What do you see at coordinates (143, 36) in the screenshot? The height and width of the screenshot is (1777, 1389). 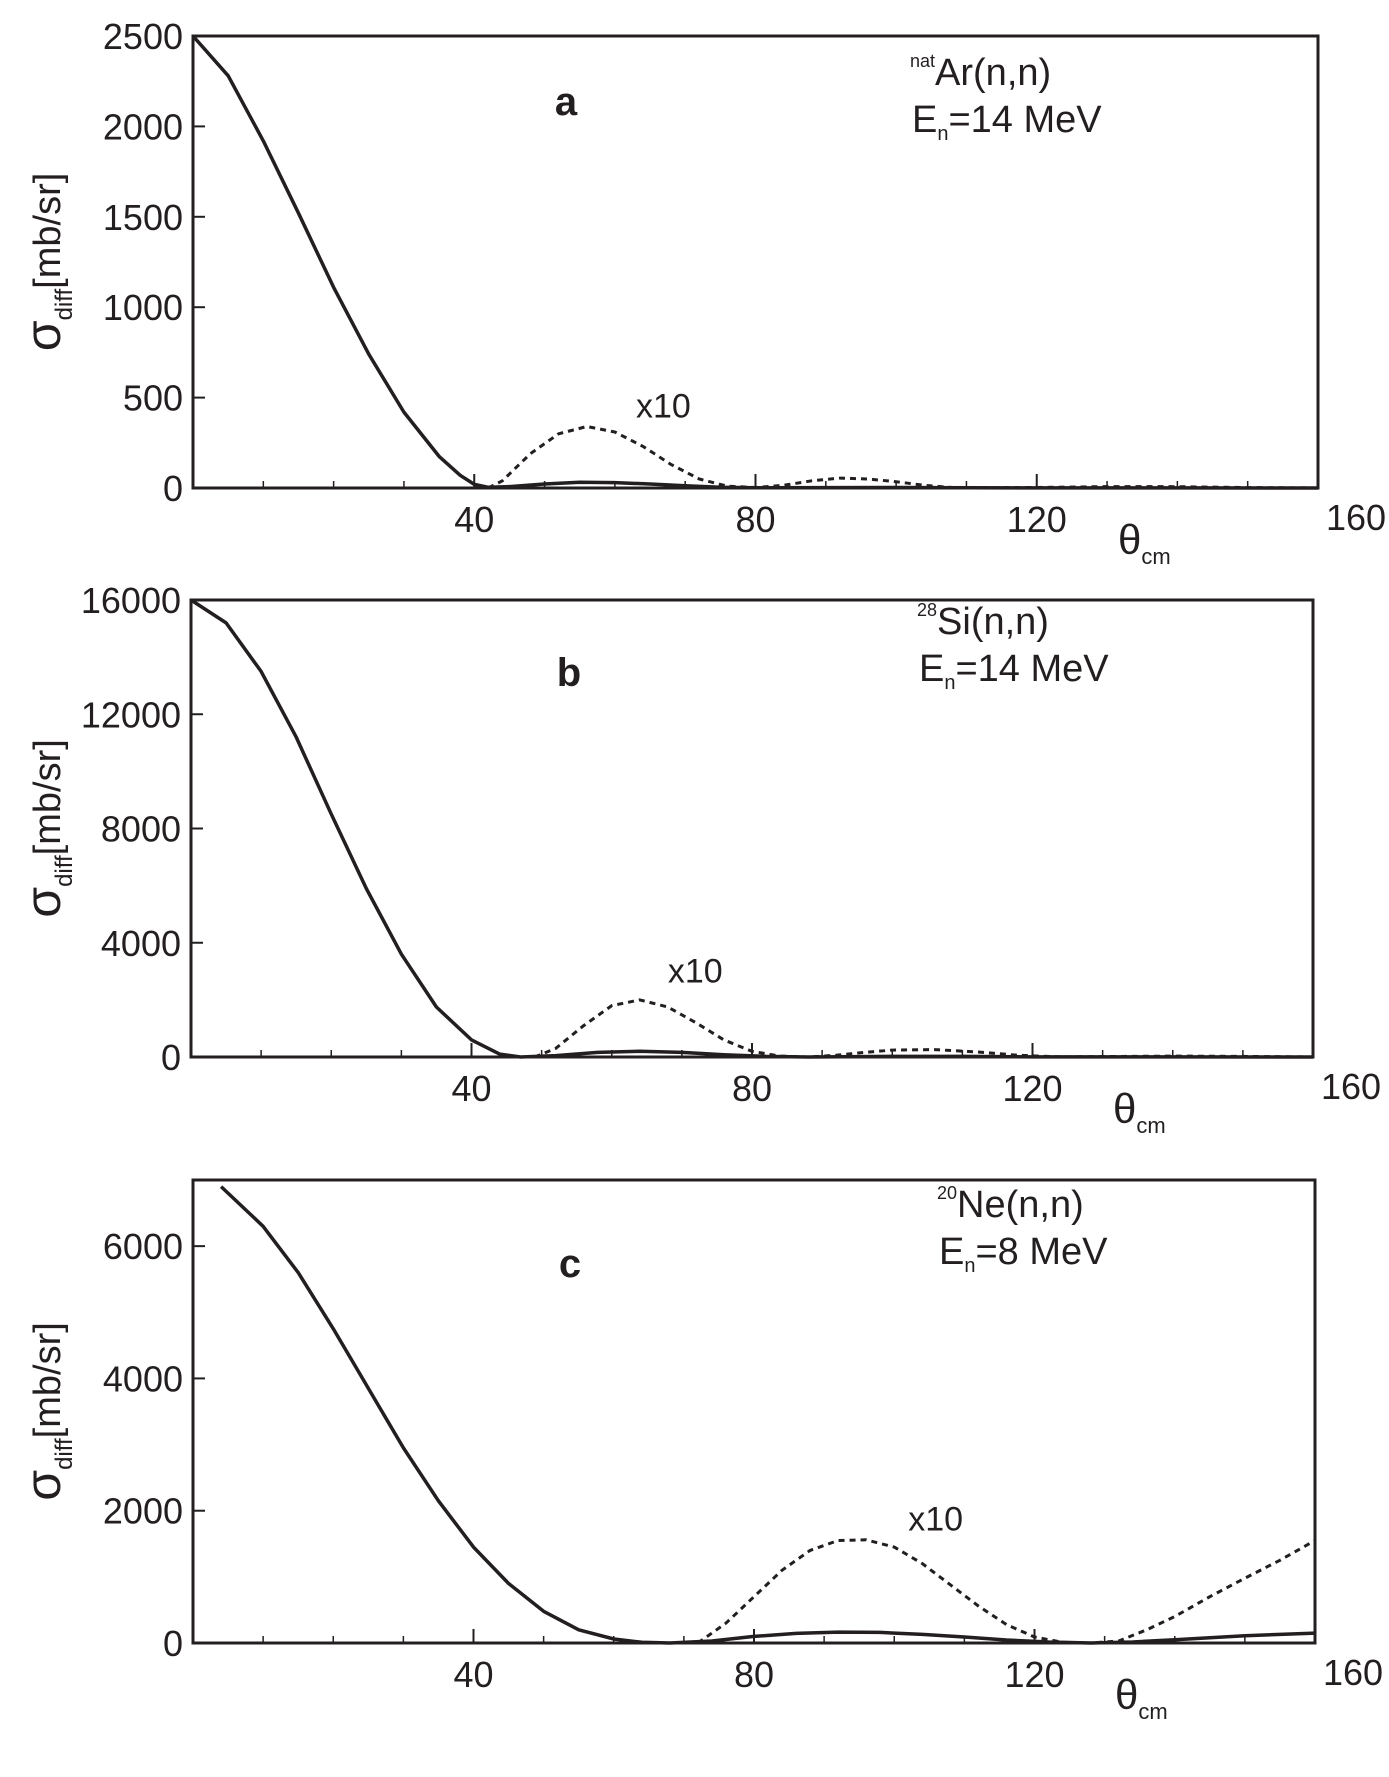 I see `y-tick-label: 2500` at bounding box center [143, 36].